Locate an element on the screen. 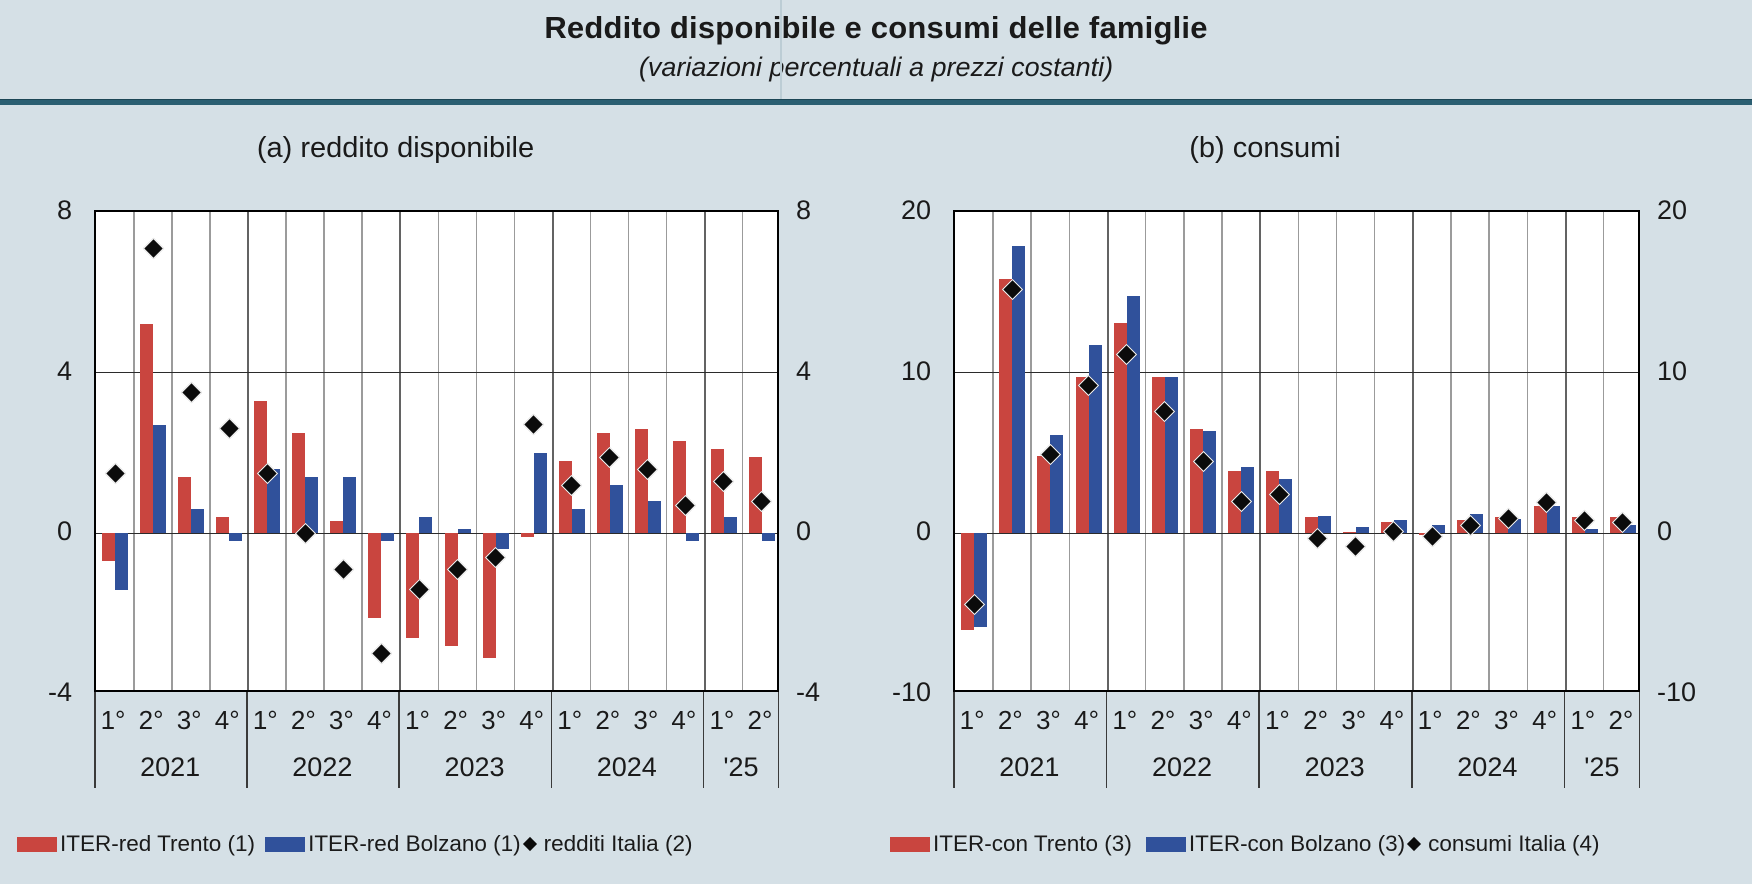 The width and height of the screenshot is (1752, 884). panel-title-reddito: (a) reddito disponibile is located at coordinates (395, 148).